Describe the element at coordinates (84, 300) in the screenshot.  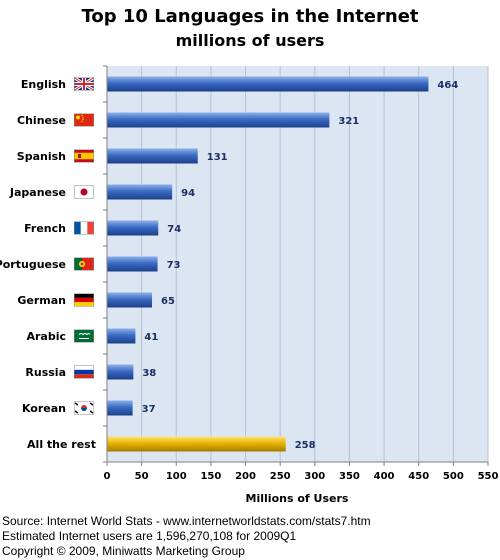
I see `germany-flag-icon` at that location.